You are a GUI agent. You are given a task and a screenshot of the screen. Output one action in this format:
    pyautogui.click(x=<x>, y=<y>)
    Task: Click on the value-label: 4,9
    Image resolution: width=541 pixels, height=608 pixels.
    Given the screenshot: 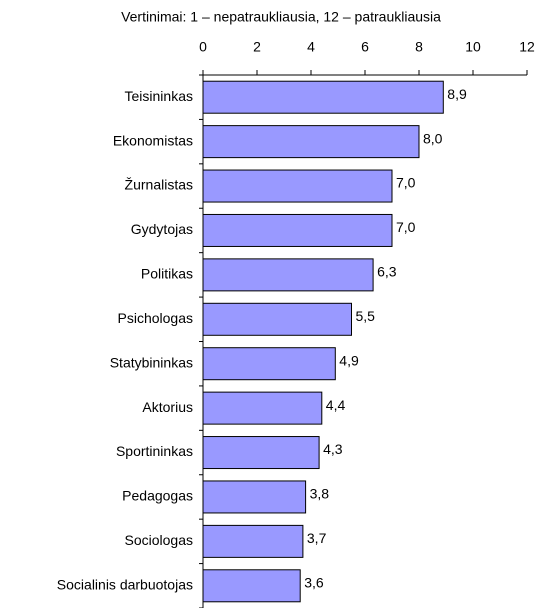 What is the action you would take?
    pyautogui.click(x=349, y=360)
    